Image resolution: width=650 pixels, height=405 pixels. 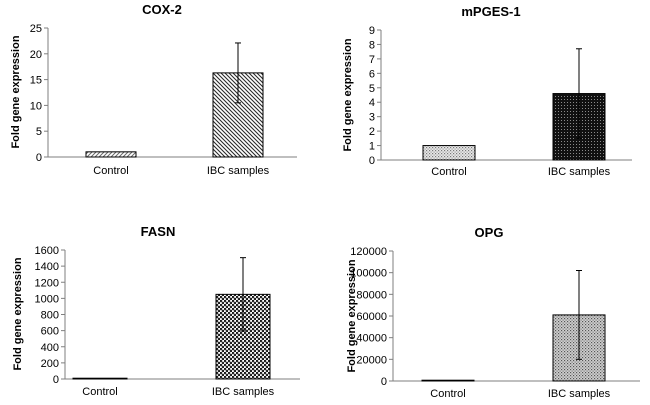 What do you see at coordinates (372, 45) in the screenshot?
I see `y-tick-label: 8` at bounding box center [372, 45].